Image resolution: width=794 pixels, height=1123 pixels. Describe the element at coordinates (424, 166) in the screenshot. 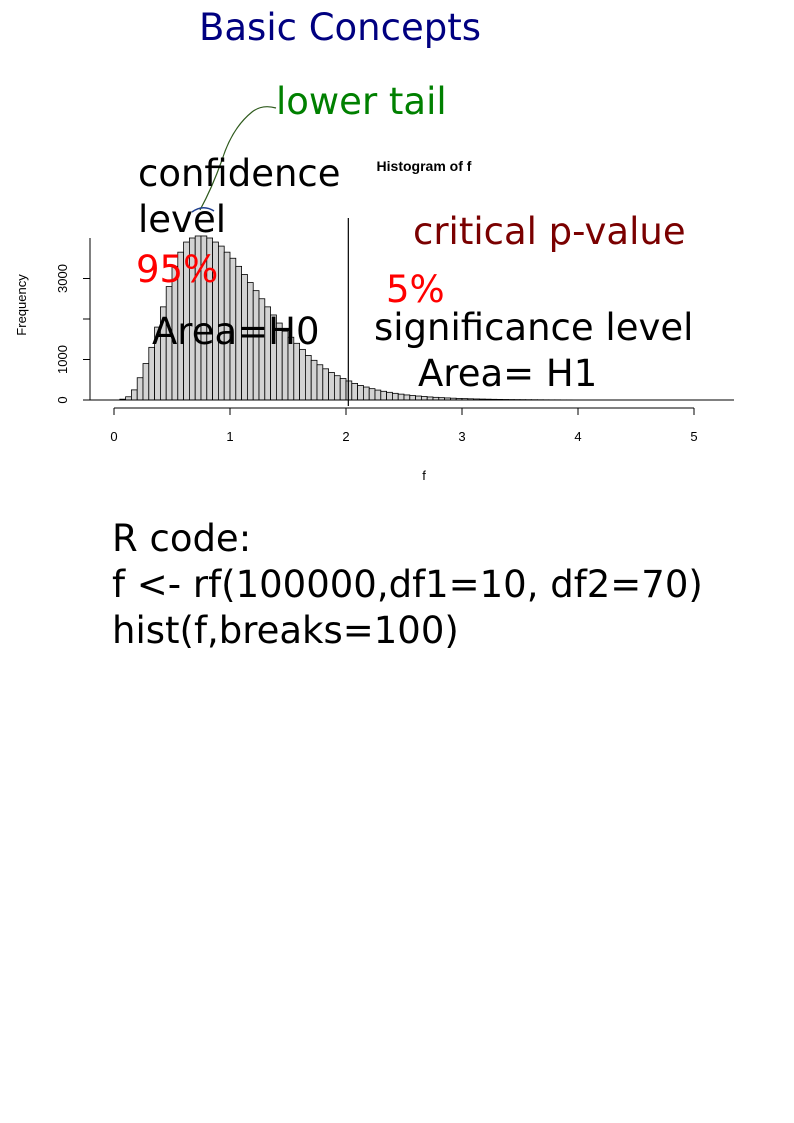

I see `chart-title: Histogram of f` at that location.